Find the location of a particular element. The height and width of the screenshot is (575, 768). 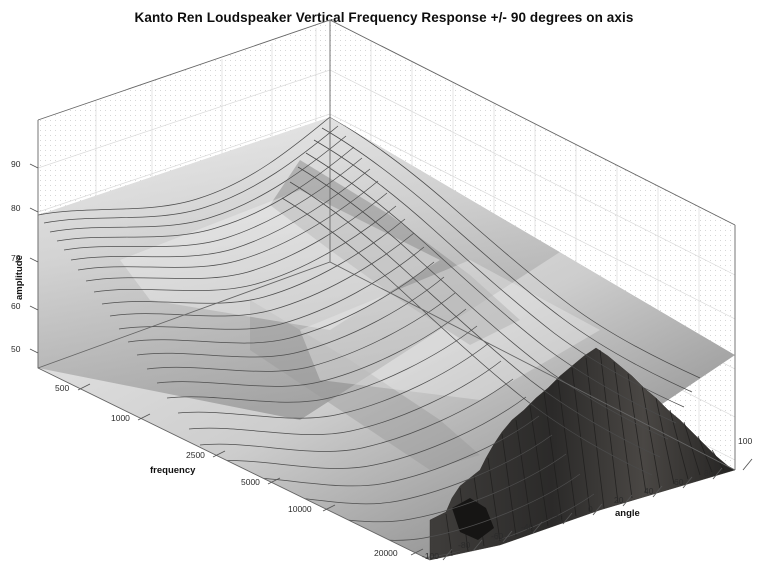

frequency-tick-500: 500 is located at coordinates (62, 388).